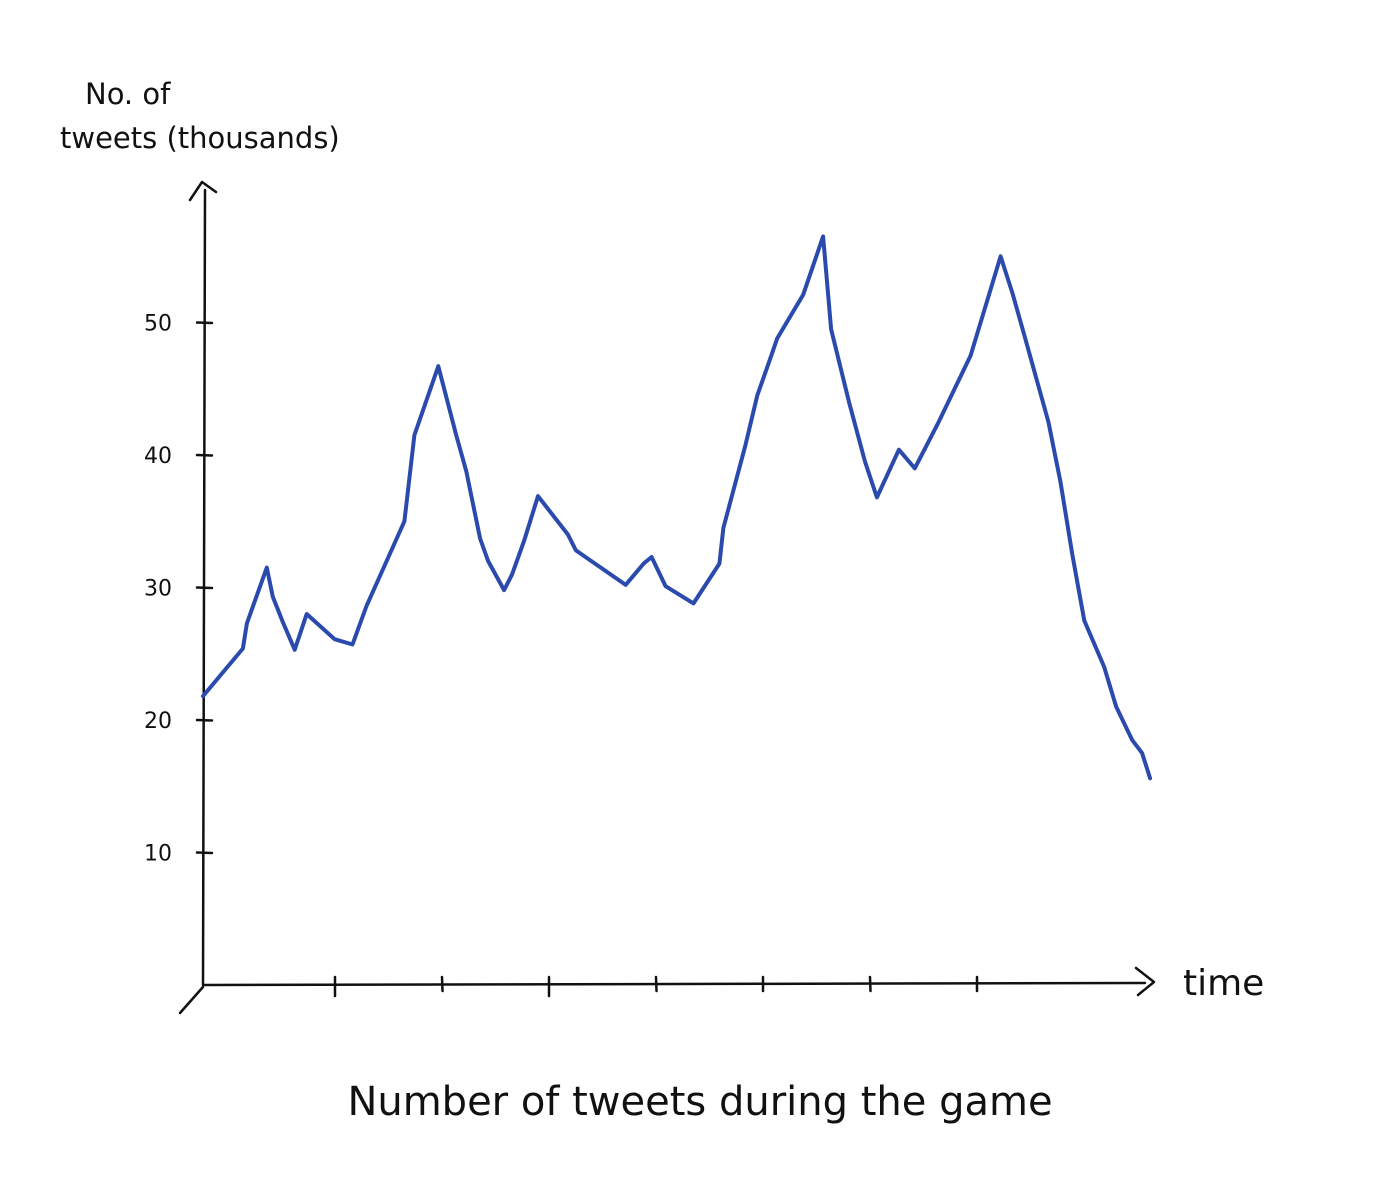 The image size is (1388, 1179). I want to click on y-ticks: 10 20 30 40 50, so click(179, 589).